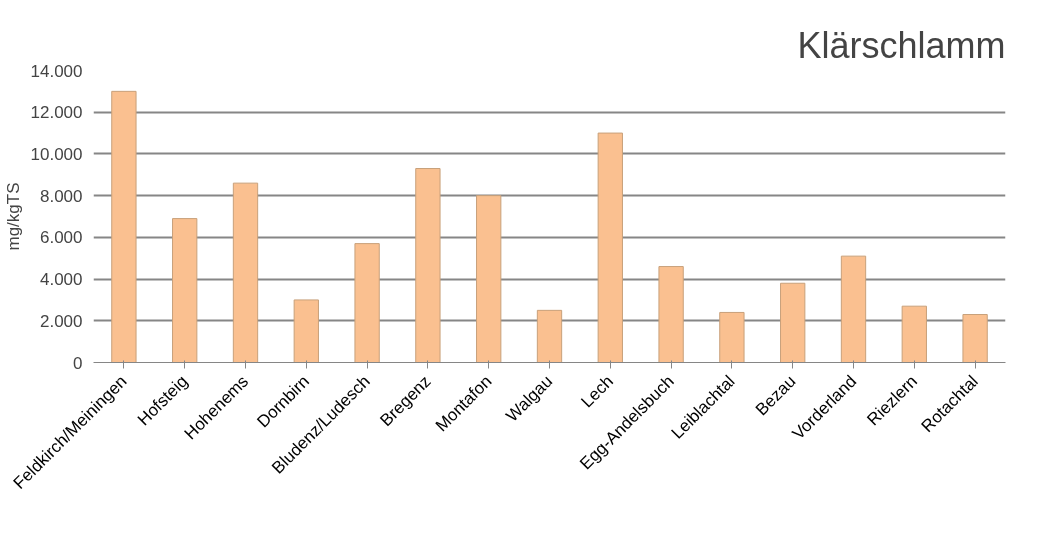 This screenshot has height=556, width=1043. What do you see at coordinates (61, 280) in the screenshot?
I see `y-tick-label: 4.000` at bounding box center [61, 280].